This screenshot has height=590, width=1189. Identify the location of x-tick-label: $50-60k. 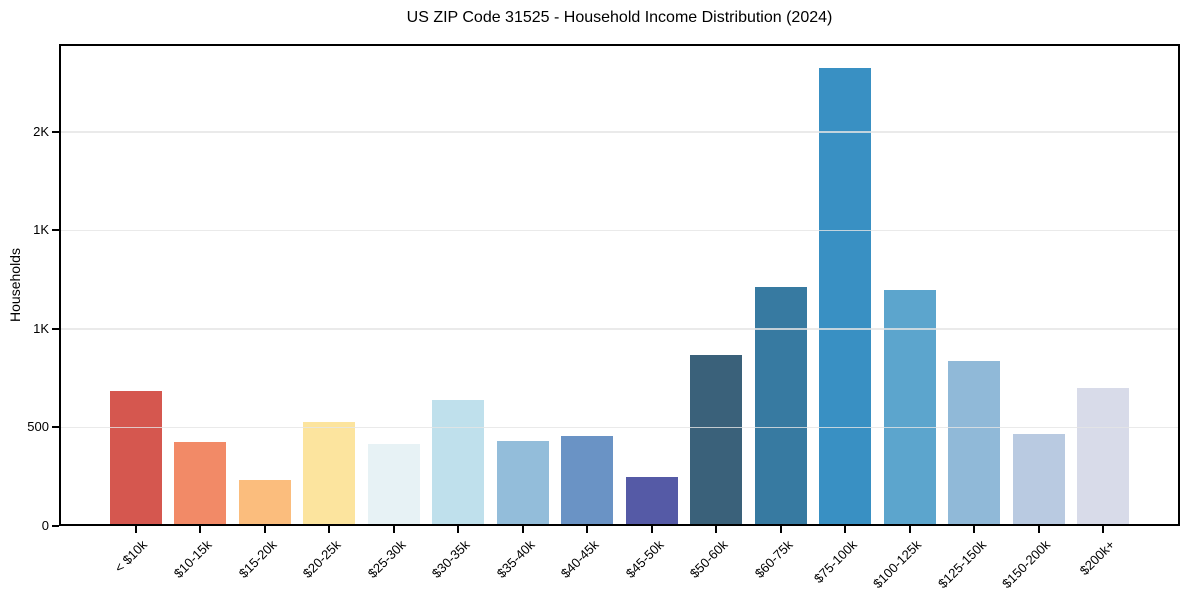
(708, 559).